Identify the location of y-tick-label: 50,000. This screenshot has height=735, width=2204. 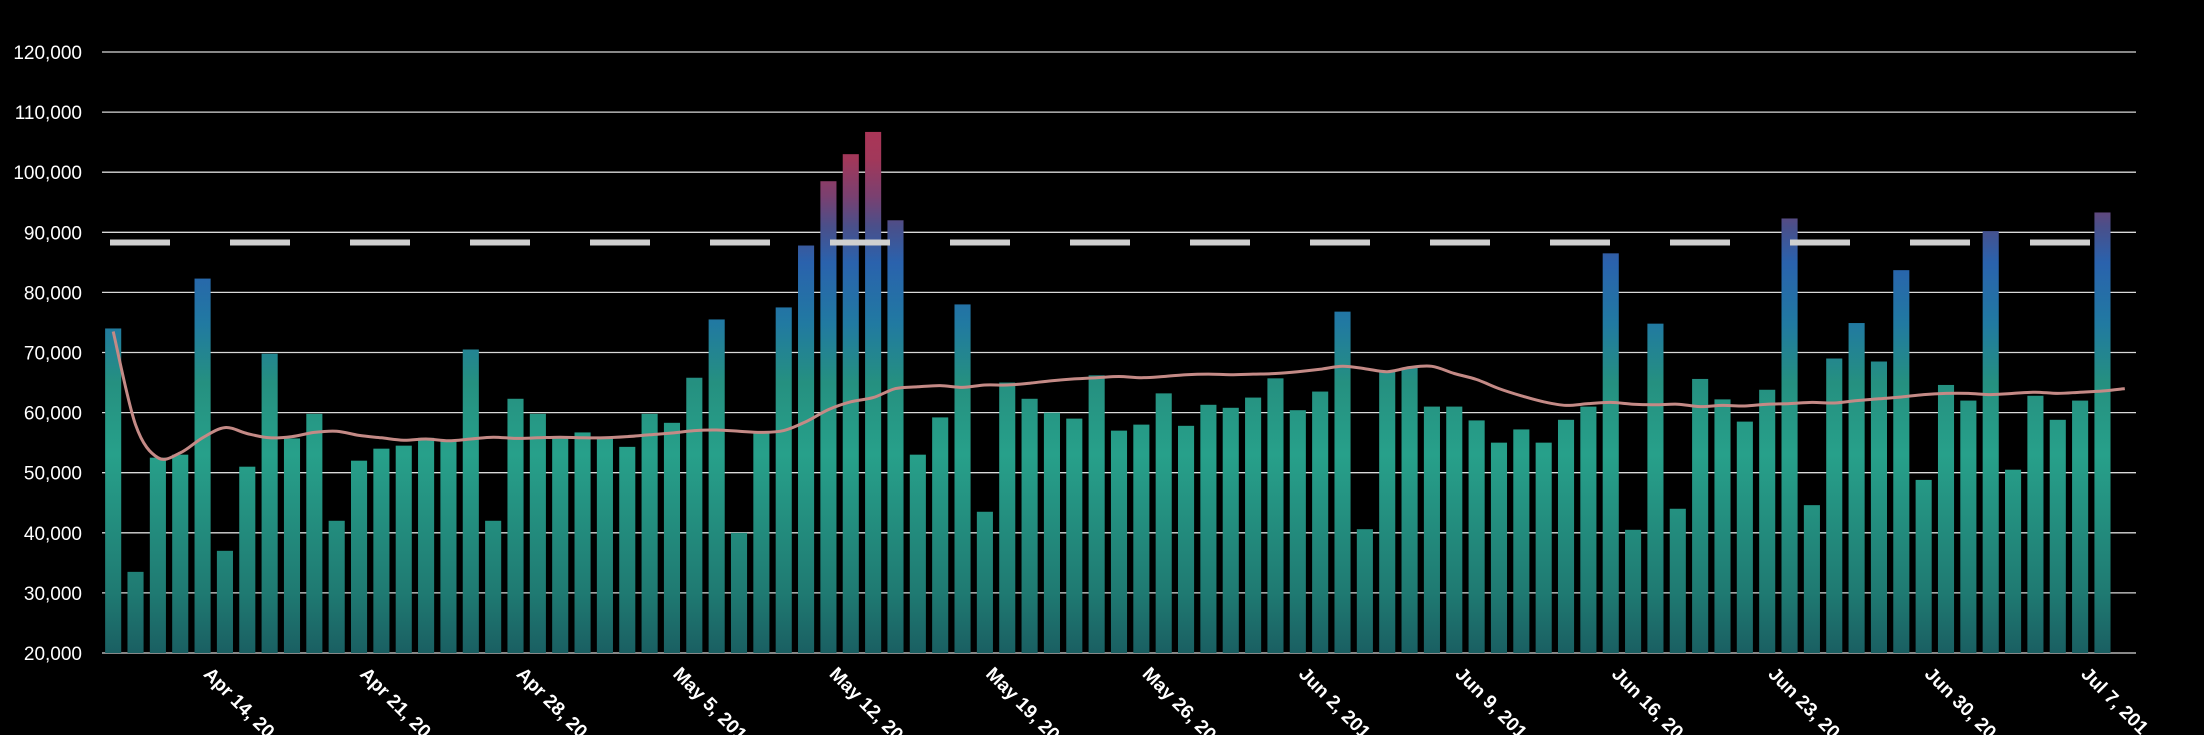
(53, 474).